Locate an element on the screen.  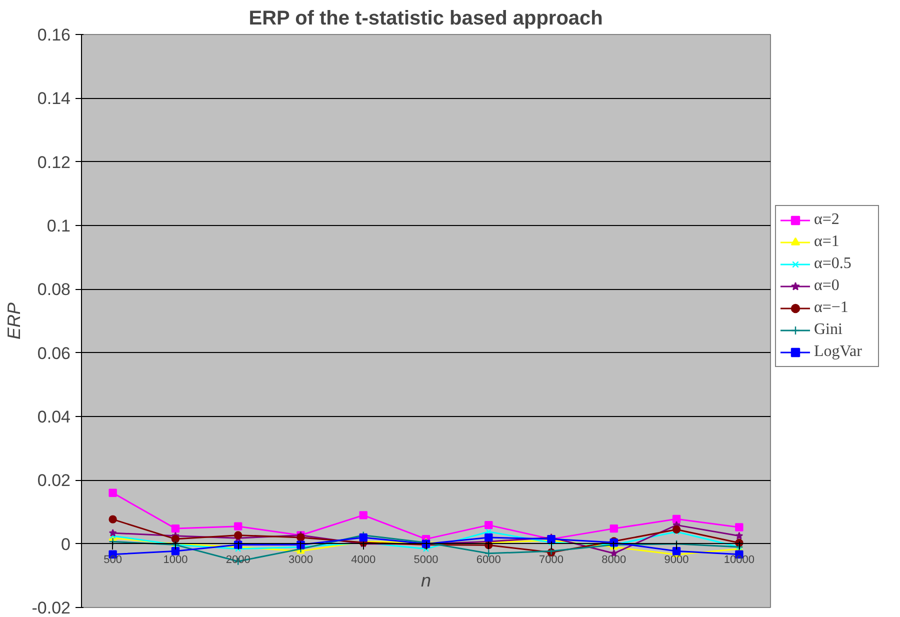
y-tick-label: 0.14 is located at coordinates (54, 98).